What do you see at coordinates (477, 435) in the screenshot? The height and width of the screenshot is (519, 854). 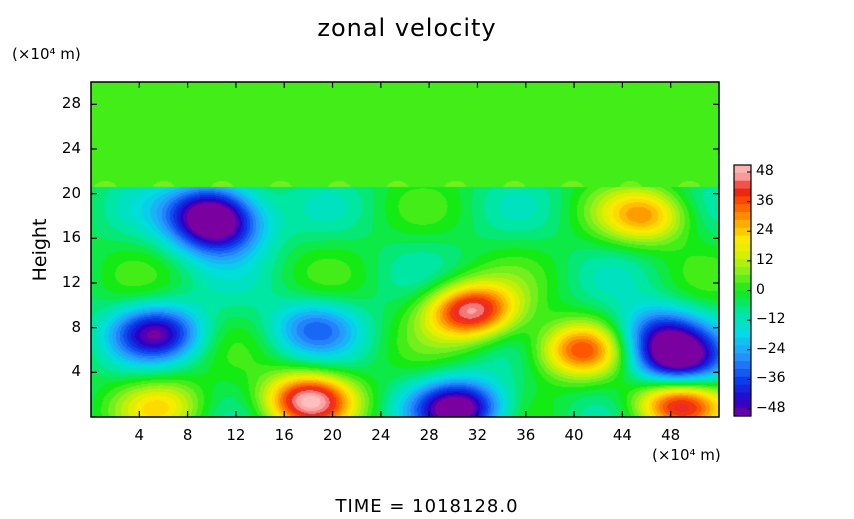 I see `x-tick-label: 32` at bounding box center [477, 435].